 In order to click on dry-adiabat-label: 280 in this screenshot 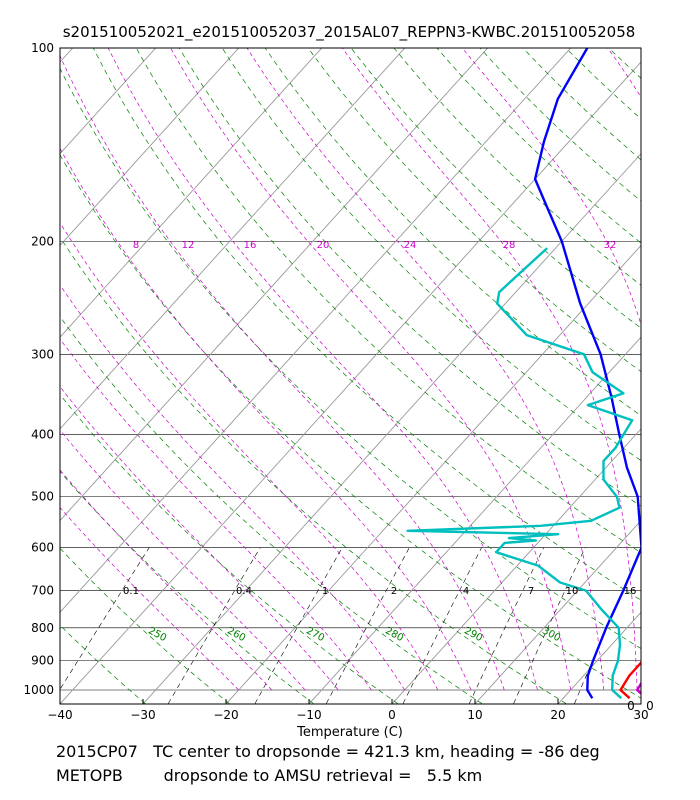, I will do `click(394, 634)`.